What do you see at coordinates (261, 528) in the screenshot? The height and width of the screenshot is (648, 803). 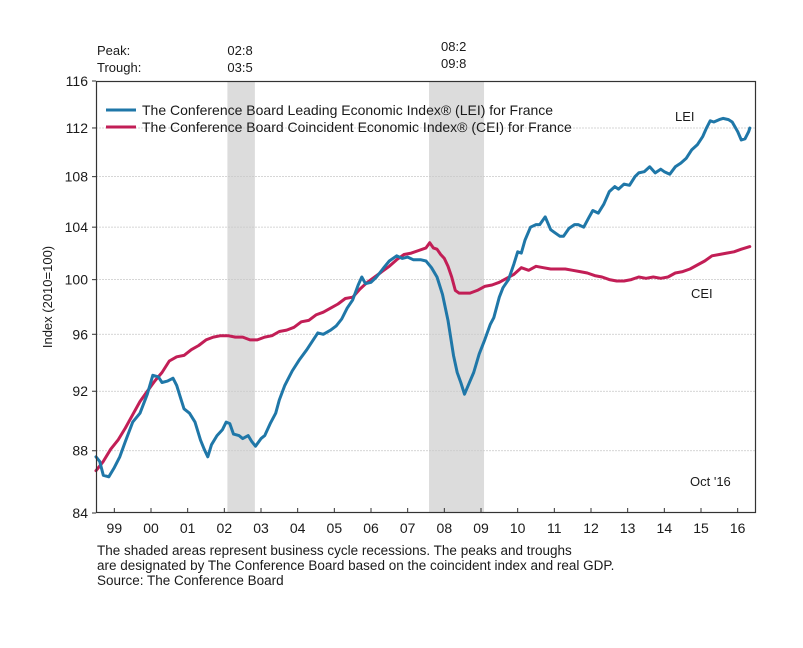 I see `x-tick-label: 03` at bounding box center [261, 528].